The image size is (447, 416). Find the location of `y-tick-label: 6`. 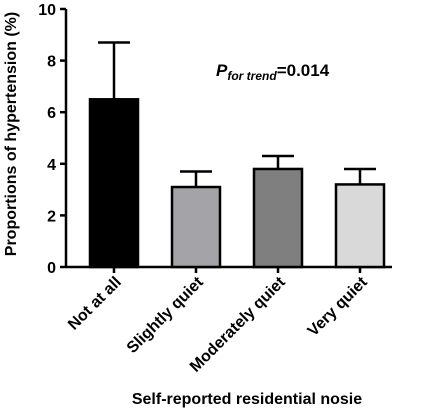

y-tick-label: 6 is located at coordinates (51, 113).